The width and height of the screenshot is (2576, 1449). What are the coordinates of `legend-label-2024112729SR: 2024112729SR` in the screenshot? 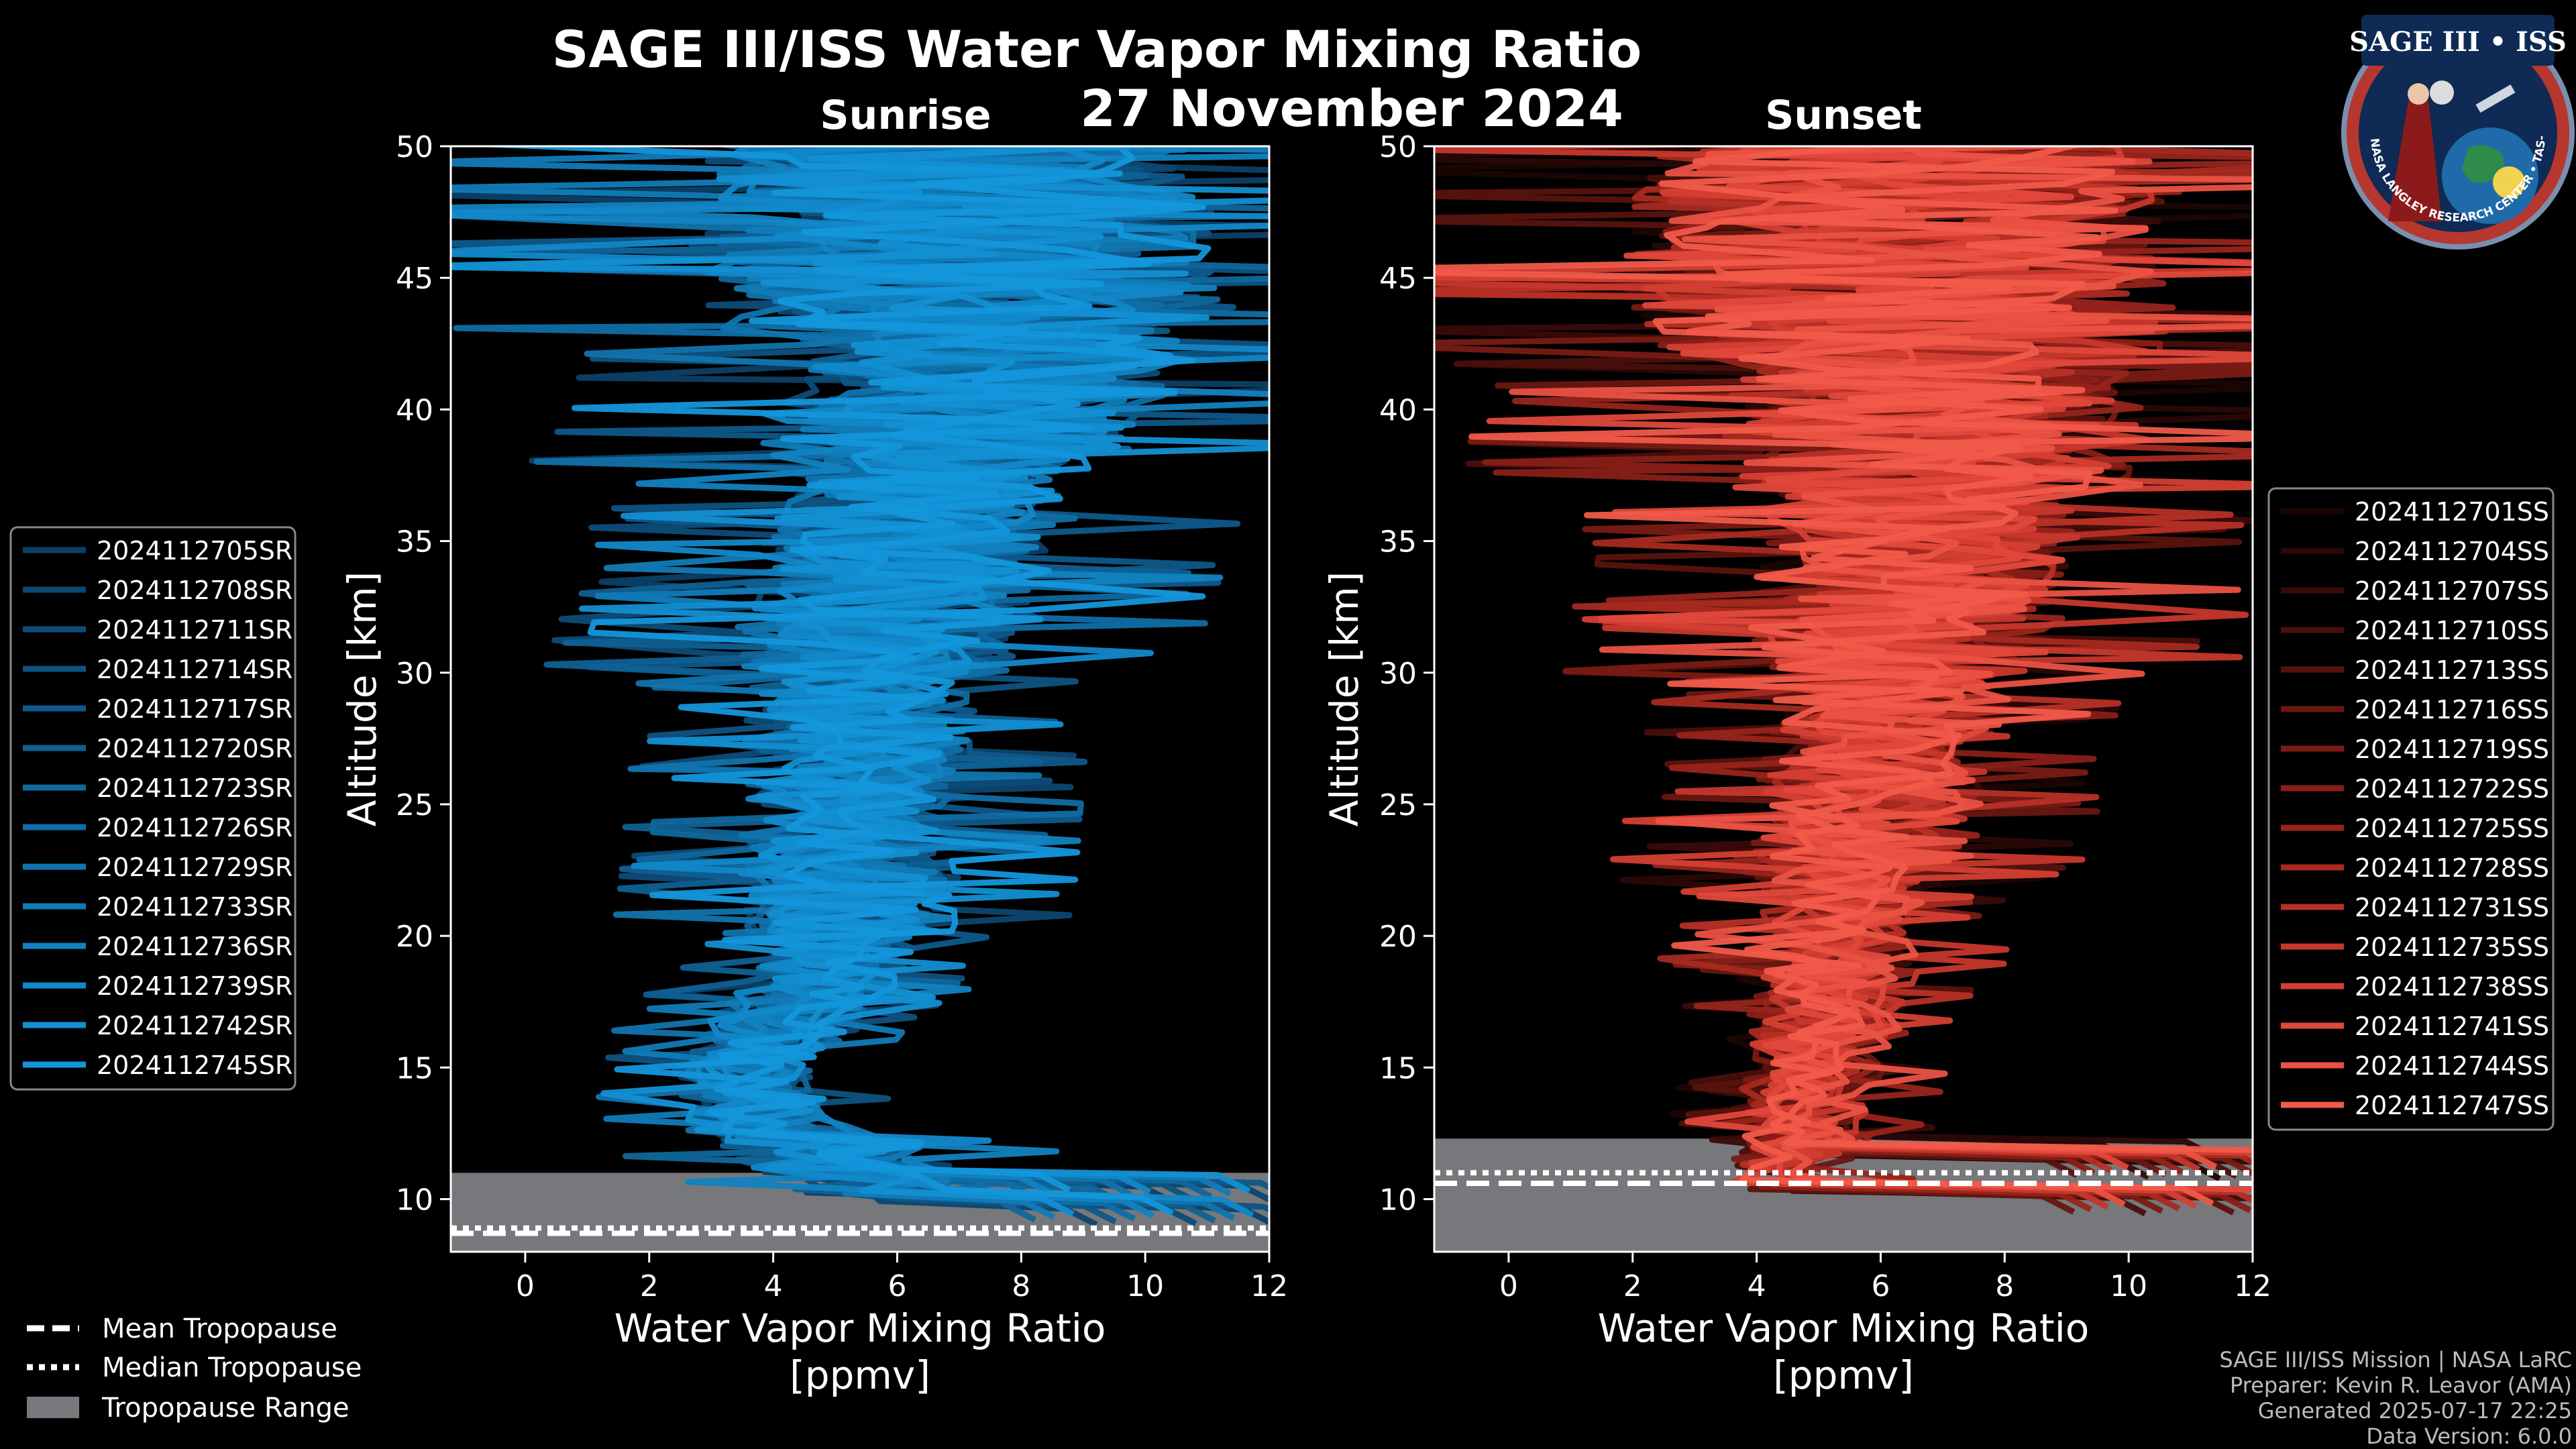 It's located at (194, 867).